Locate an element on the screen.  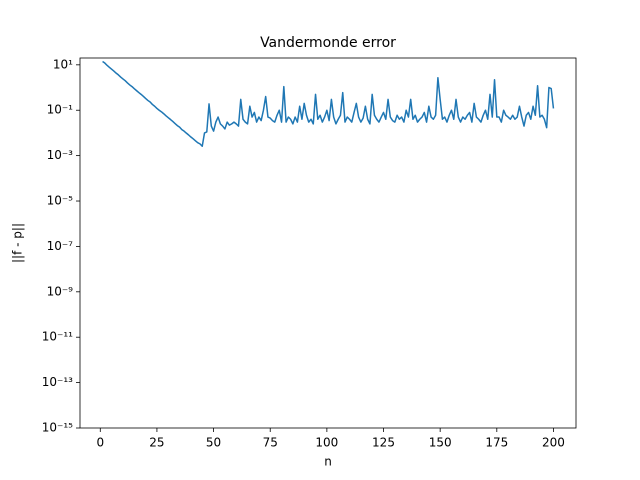
x-tick-label: 25 is located at coordinates (156, 443).